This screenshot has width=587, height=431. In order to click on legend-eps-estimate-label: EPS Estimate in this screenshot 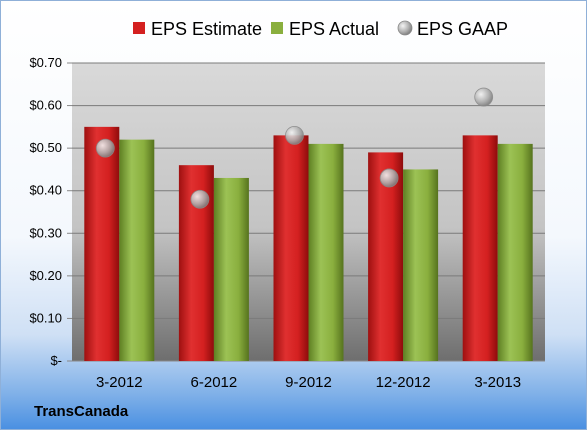, I will do `click(206, 29)`.